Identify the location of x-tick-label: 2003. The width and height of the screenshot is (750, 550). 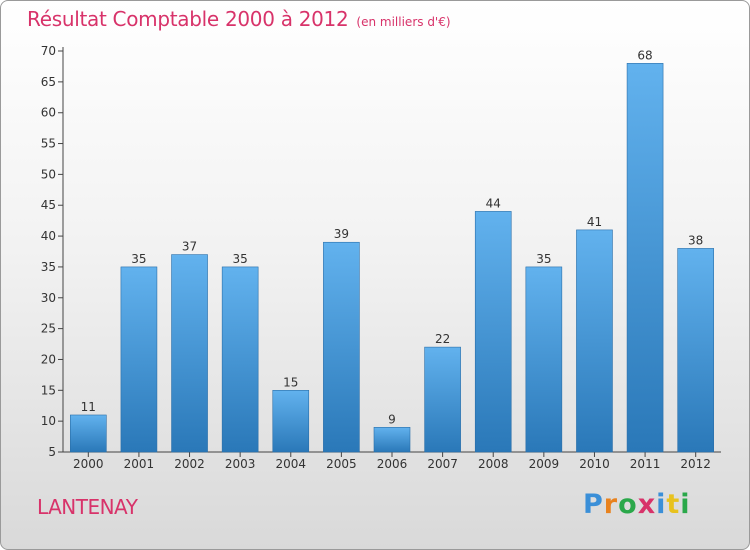
(240, 464).